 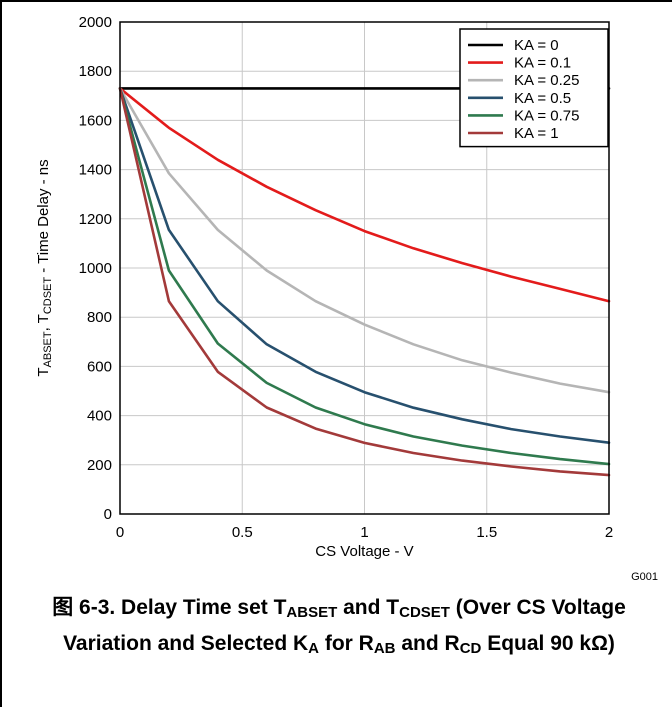 I want to click on y-axis-label-part: , T, so click(x=43, y=322).